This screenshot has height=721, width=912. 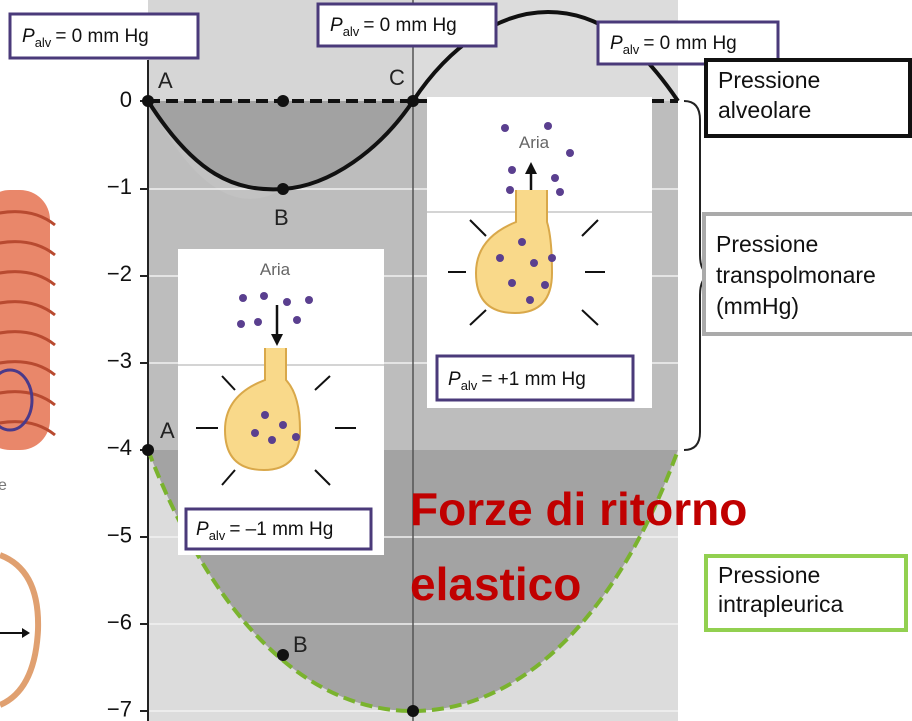 What do you see at coordinates (517, 381) in the screenshot?
I see `alveolar-pressure-label: Palv = +1 mm Hg` at bounding box center [517, 381].